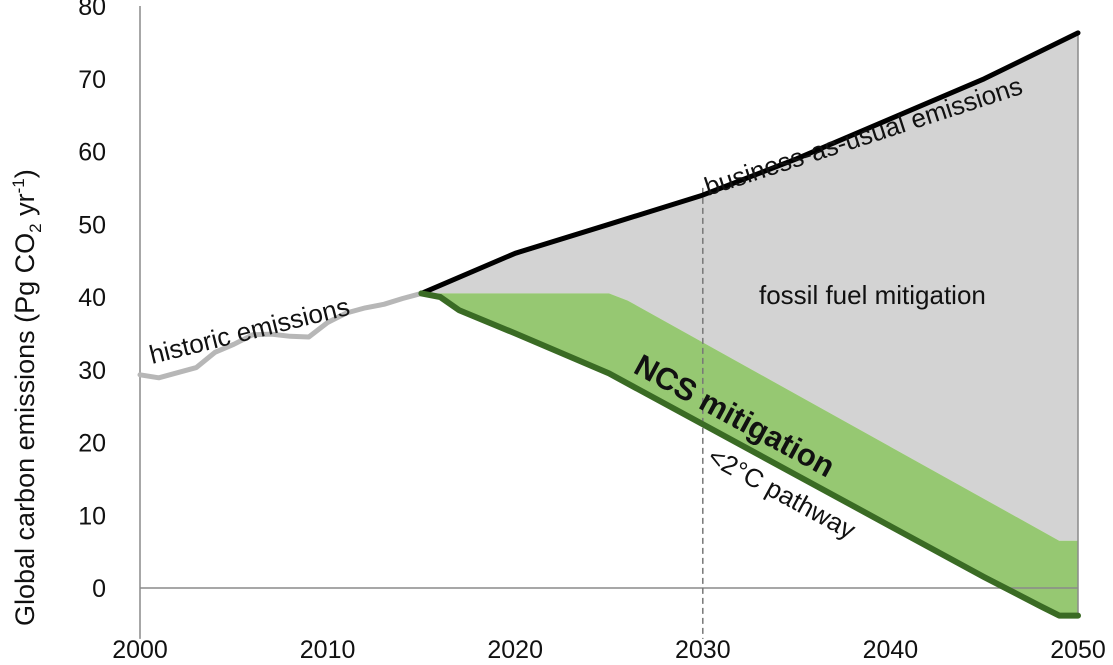 This screenshot has width=1113, height=665. What do you see at coordinates (92, 10) in the screenshot?
I see `y-tick-label: 80` at bounding box center [92, 10].